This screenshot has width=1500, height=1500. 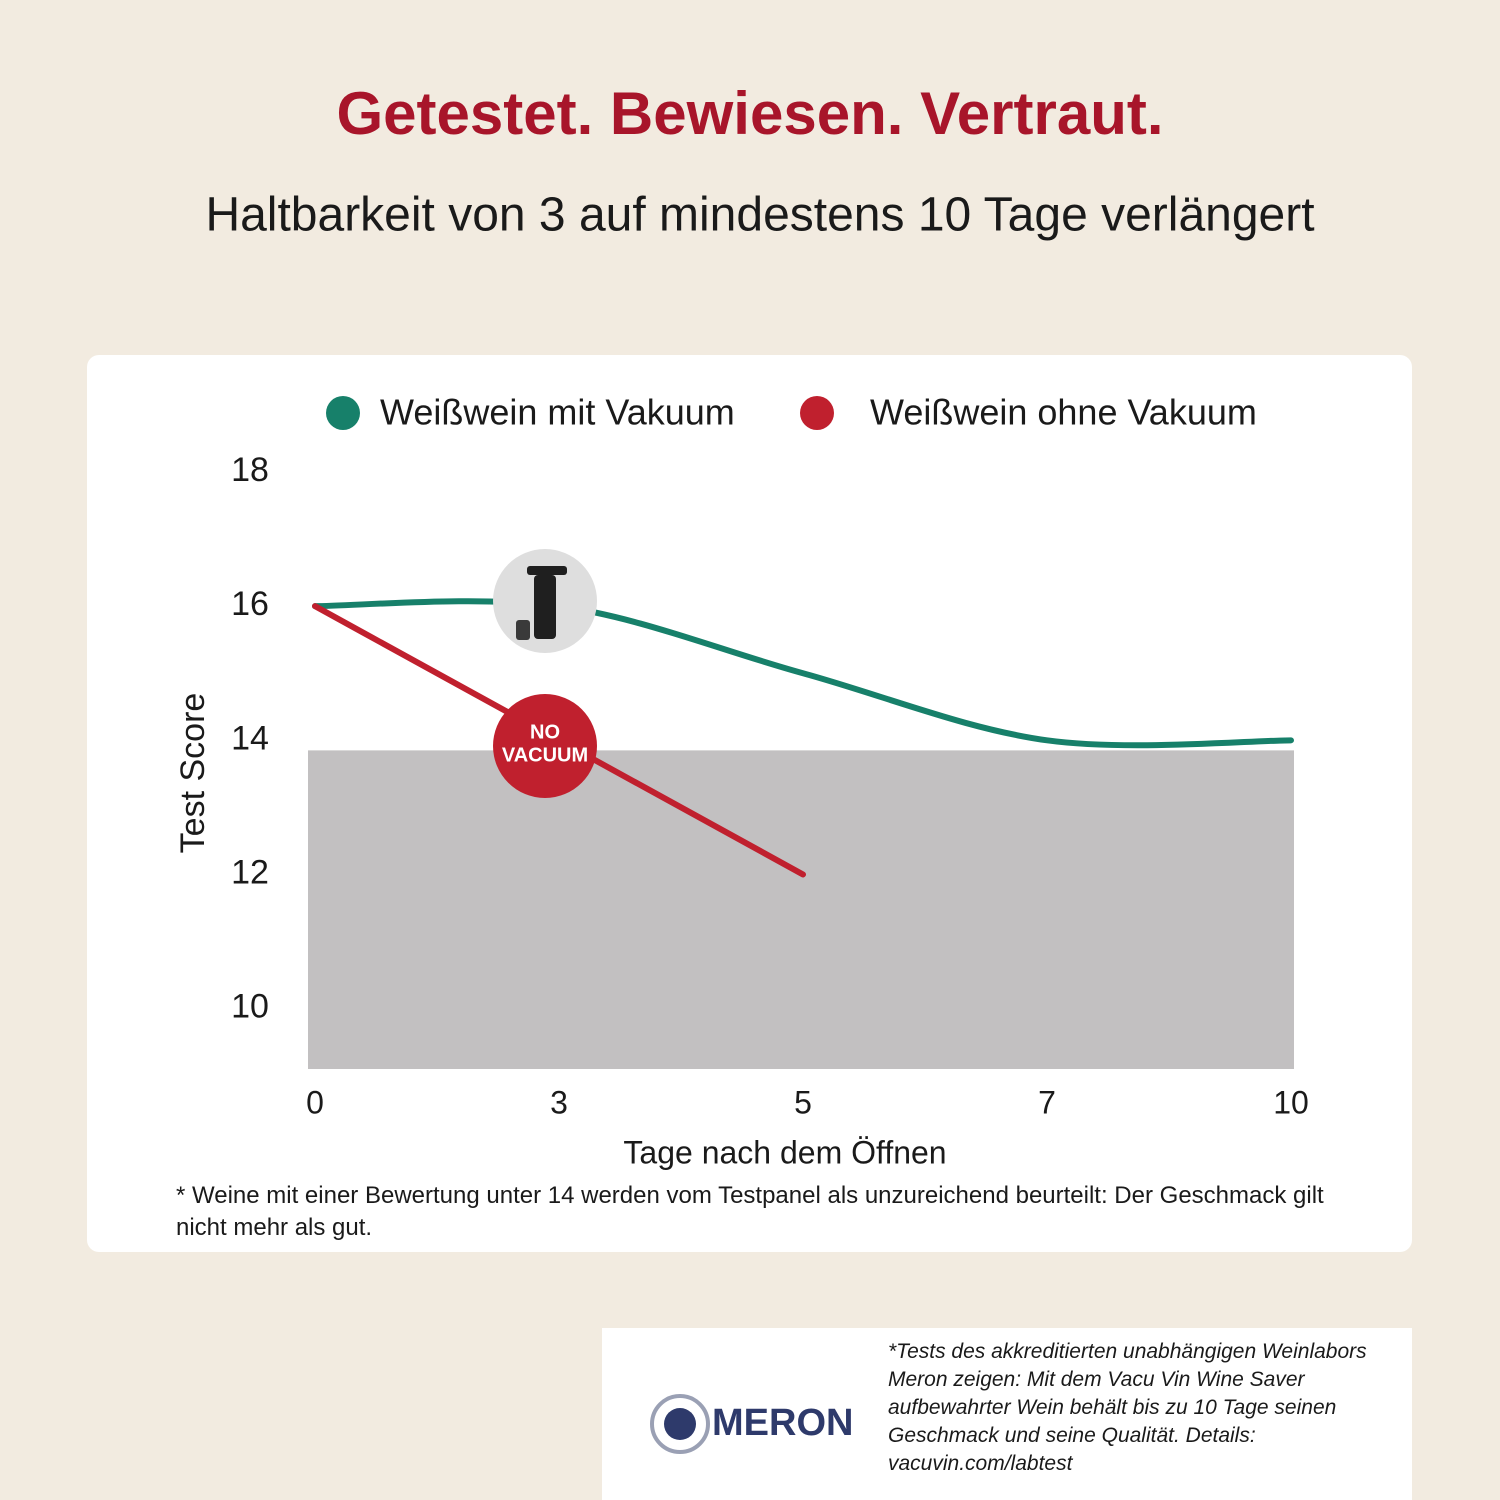 What do you see at coordinates (782, 1423) in the screenshot?
I see `logo-text: MERON` at bounding box center [782, 1423].